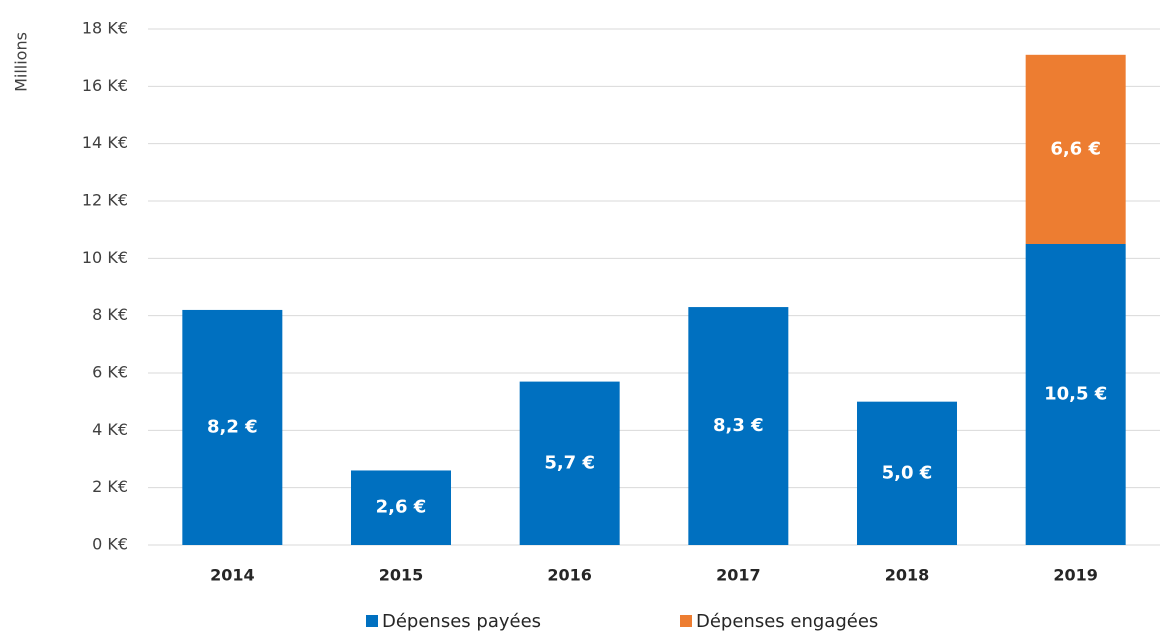 The height and width of the screenshot is (633, 1162). Describe the element at coordinates (105, 142) in the screenshot. I see `y-tick-label: 14 K€` at that location.